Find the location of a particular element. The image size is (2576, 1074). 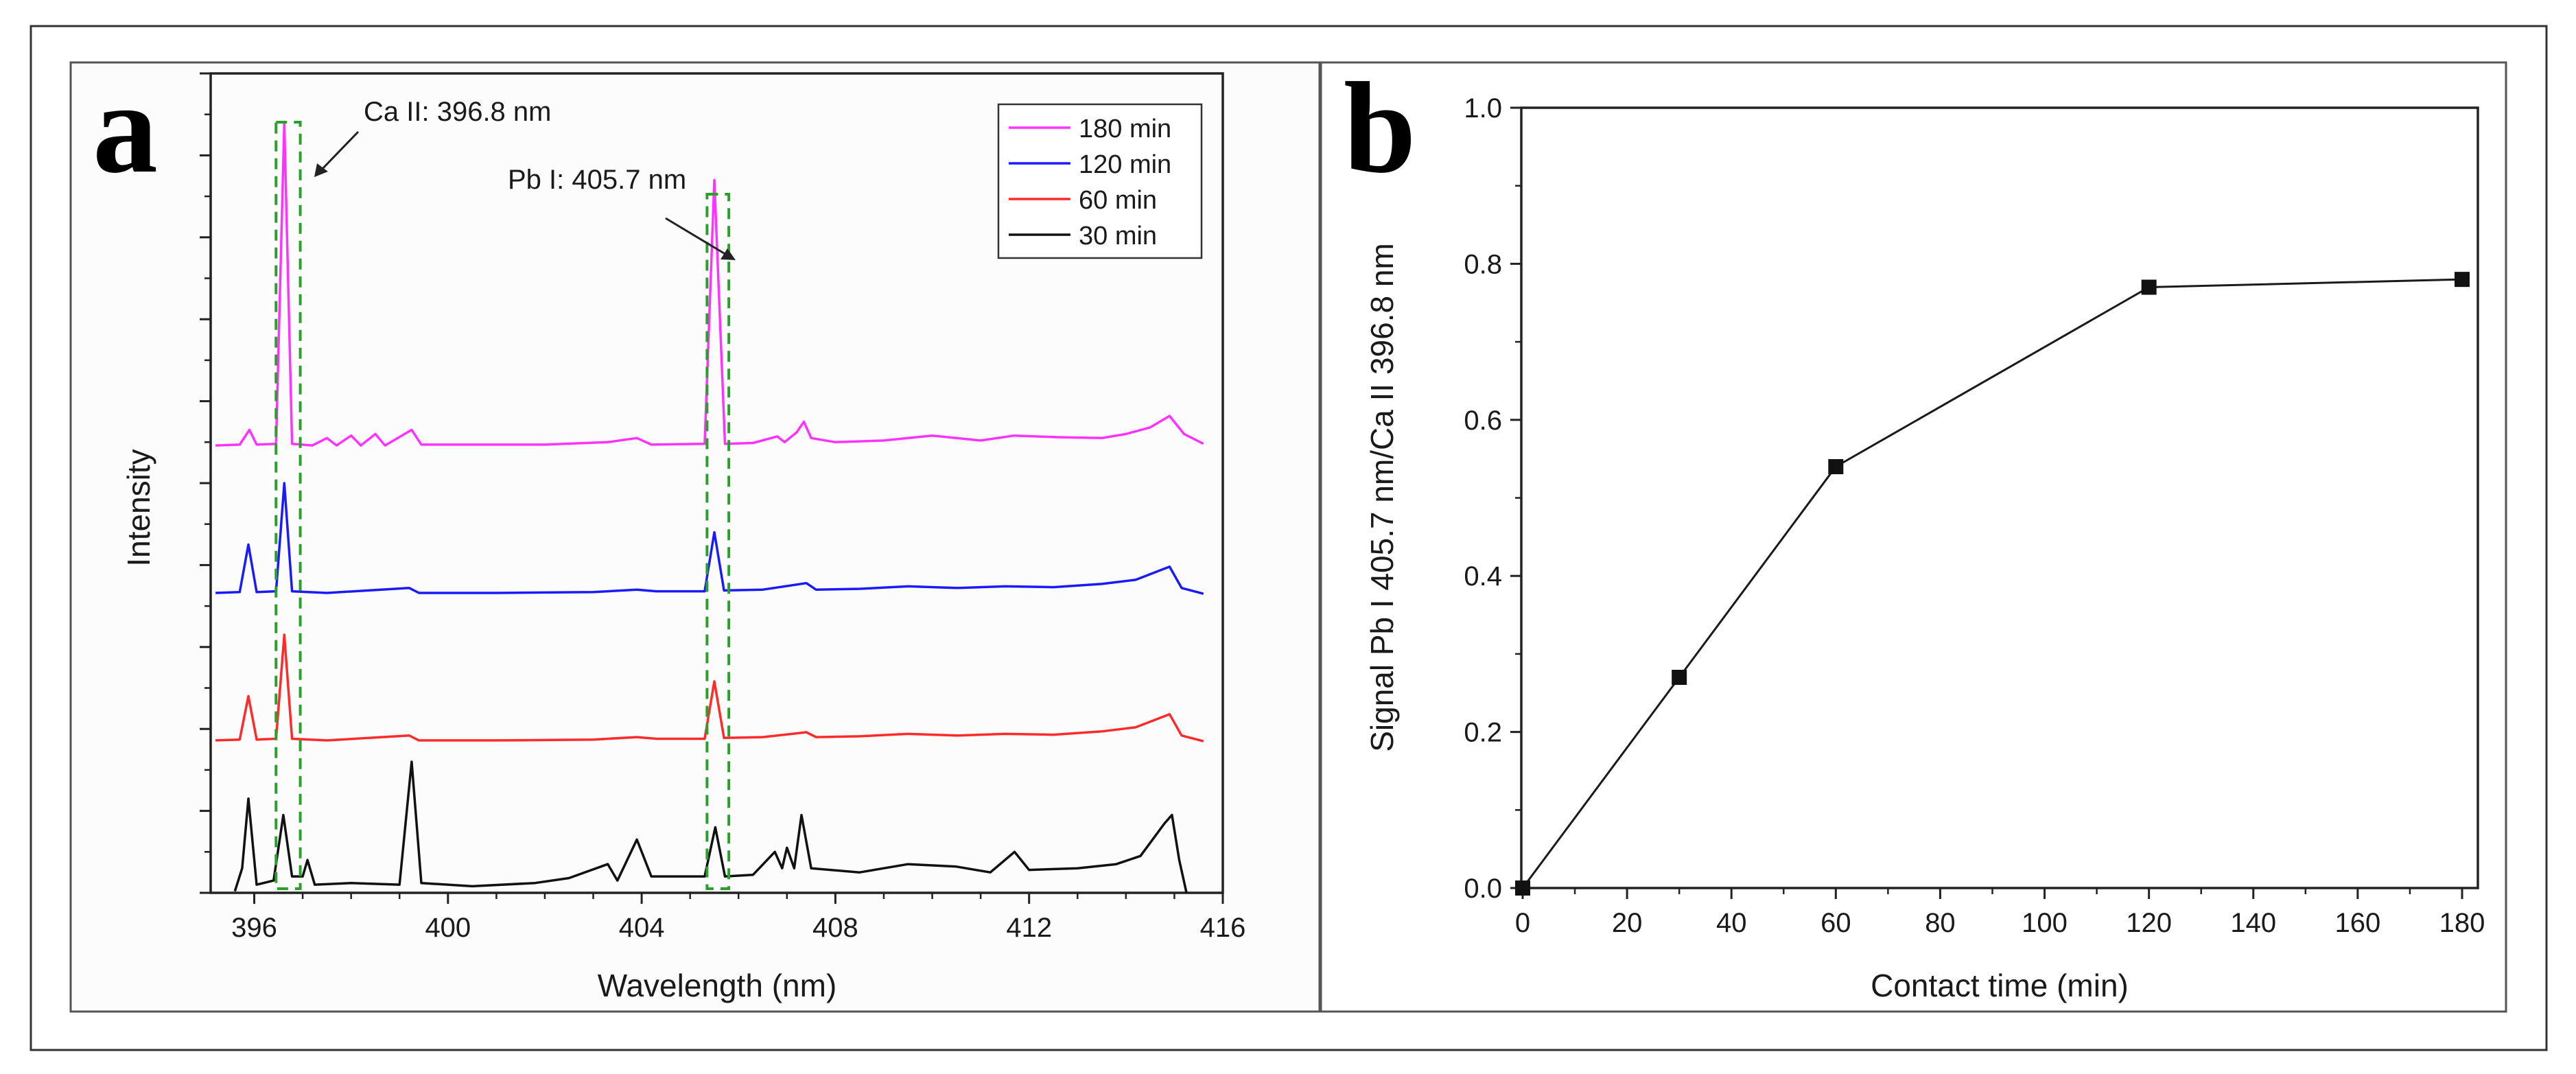

series-line-180-min is located at coordinates (709, 284).